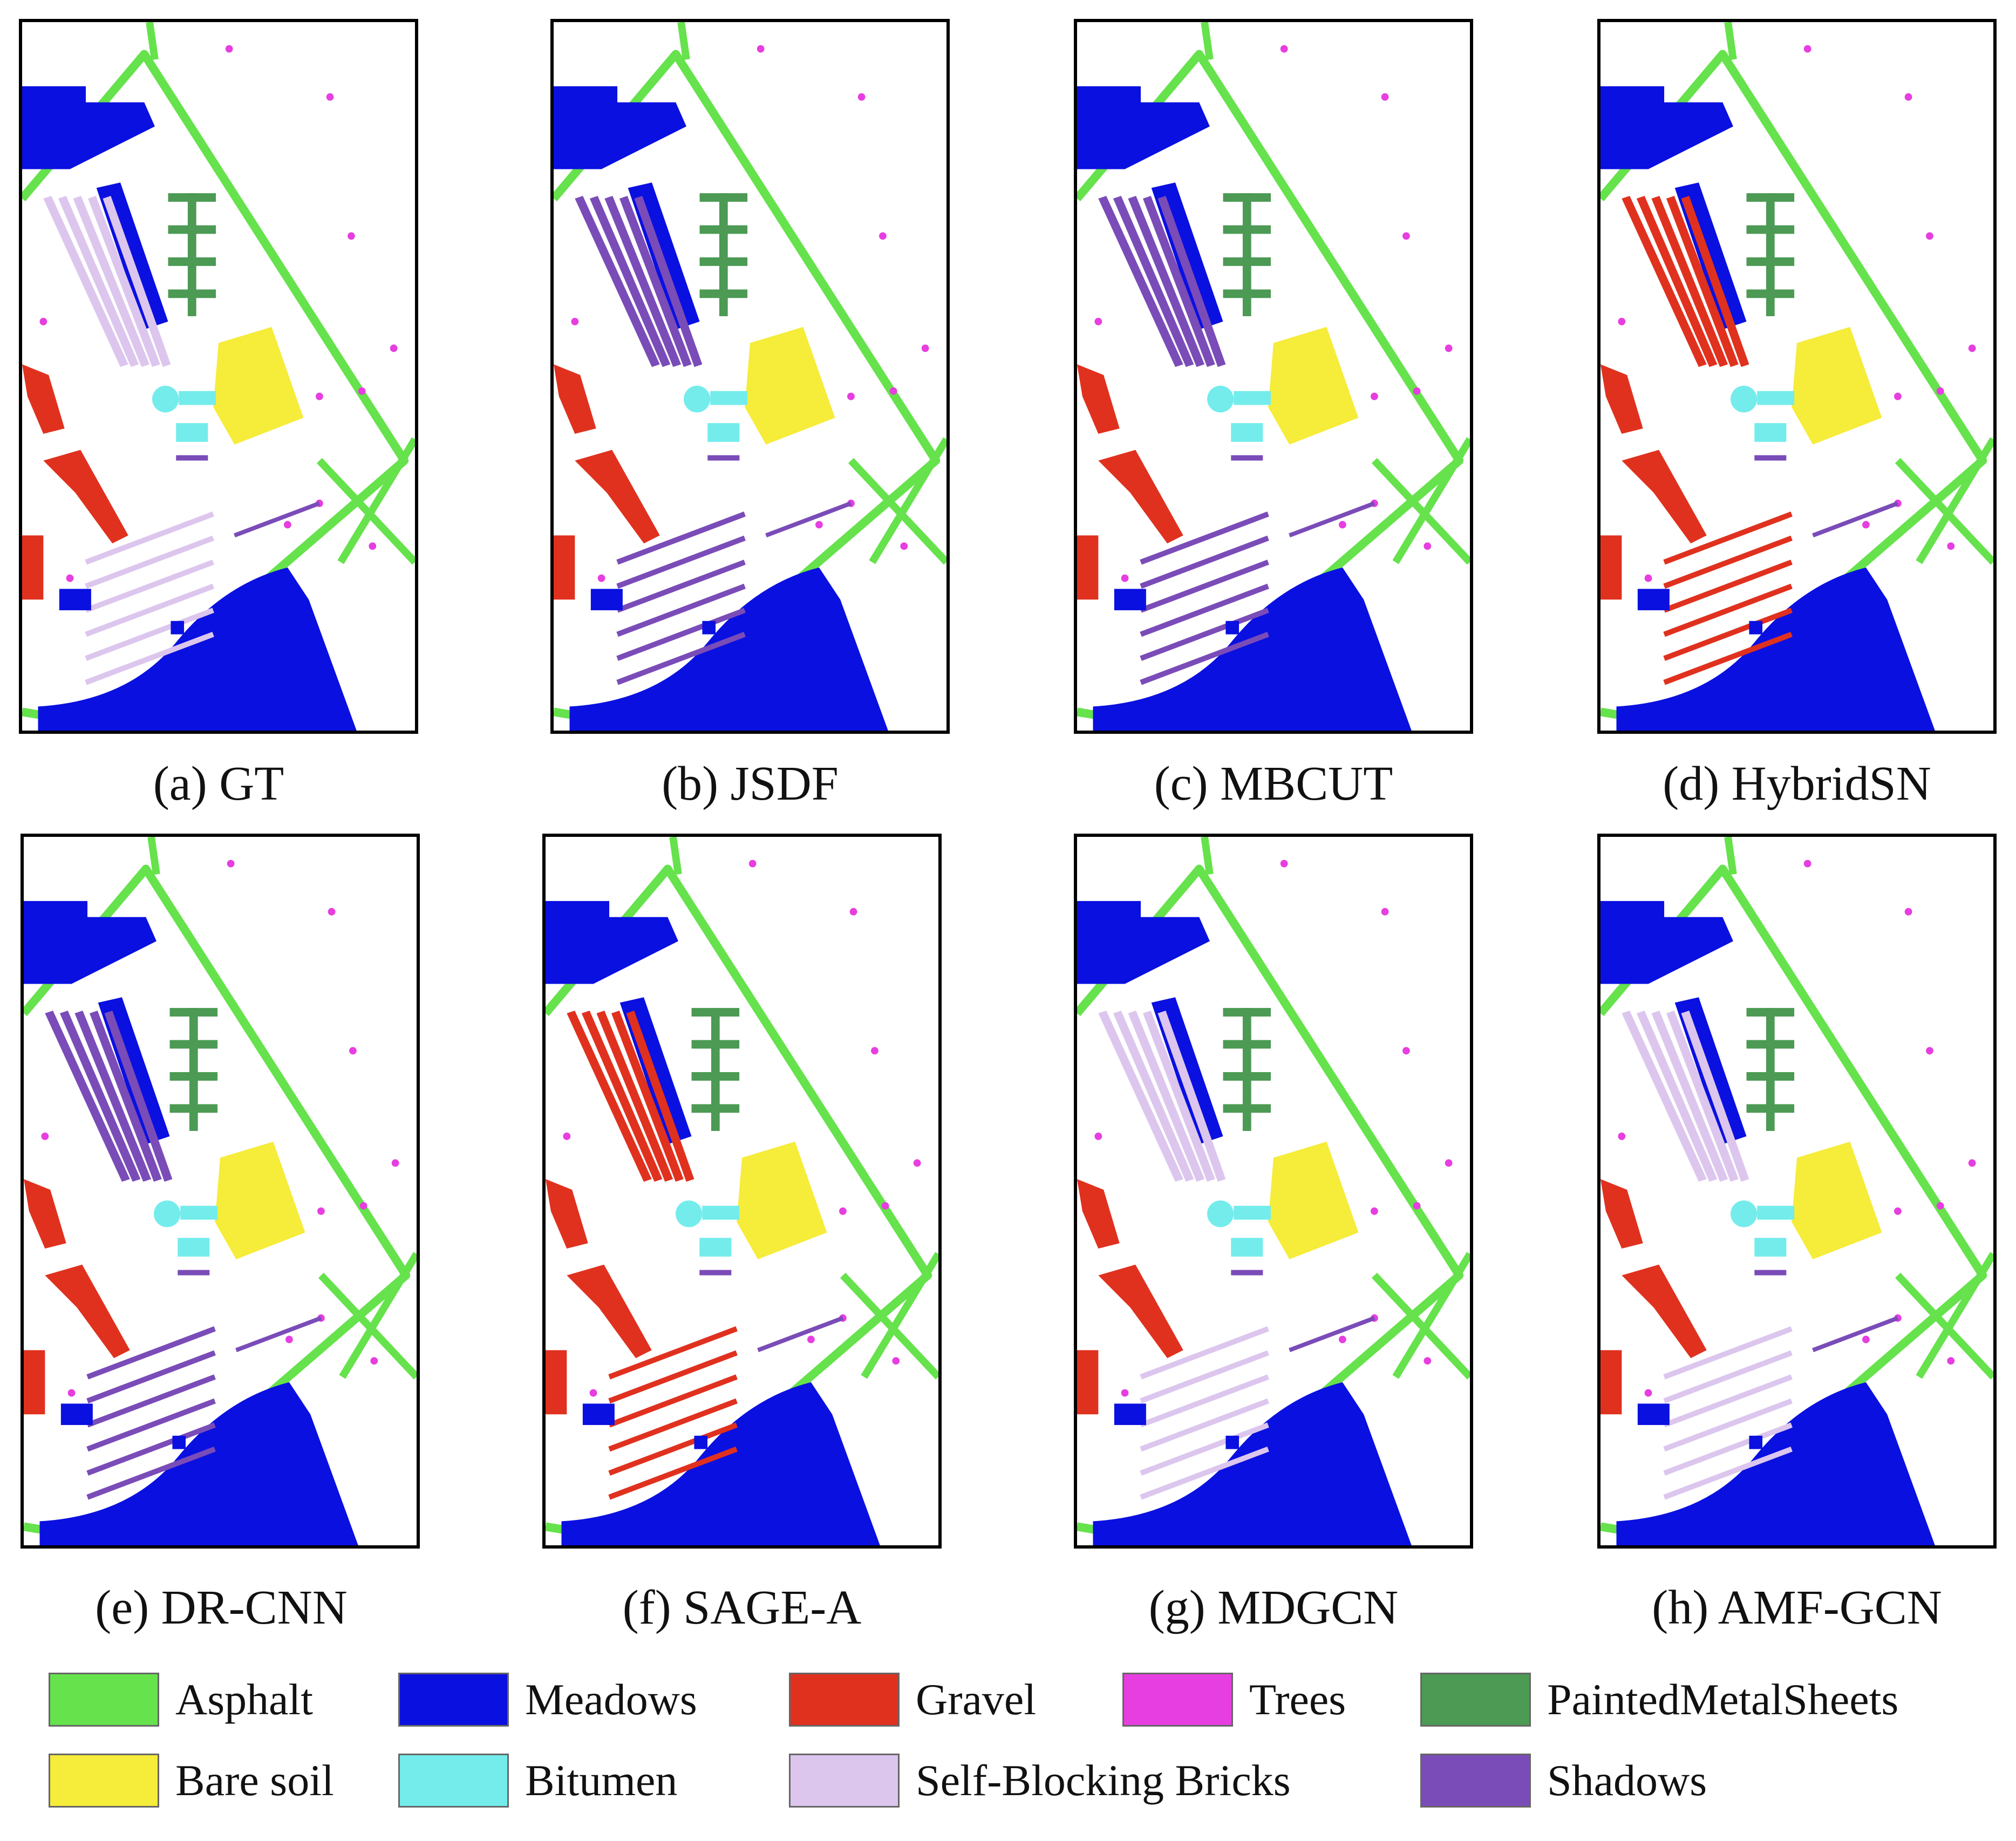  I want to click on classification-map, so click(1796, 1191).